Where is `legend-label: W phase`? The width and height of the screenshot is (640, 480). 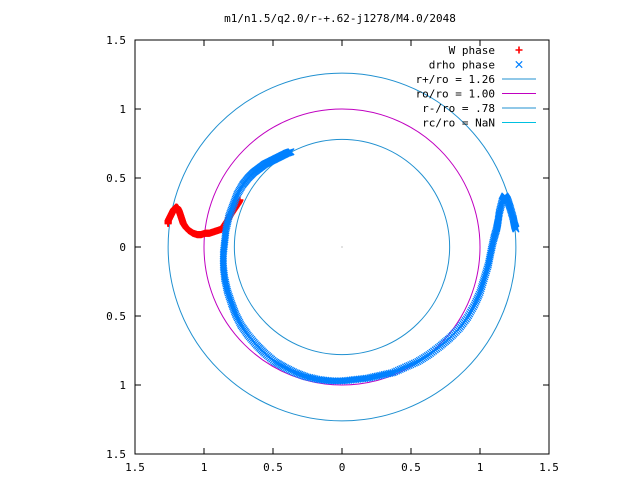 legend-label: W phase is located at coordinates (472, 50).